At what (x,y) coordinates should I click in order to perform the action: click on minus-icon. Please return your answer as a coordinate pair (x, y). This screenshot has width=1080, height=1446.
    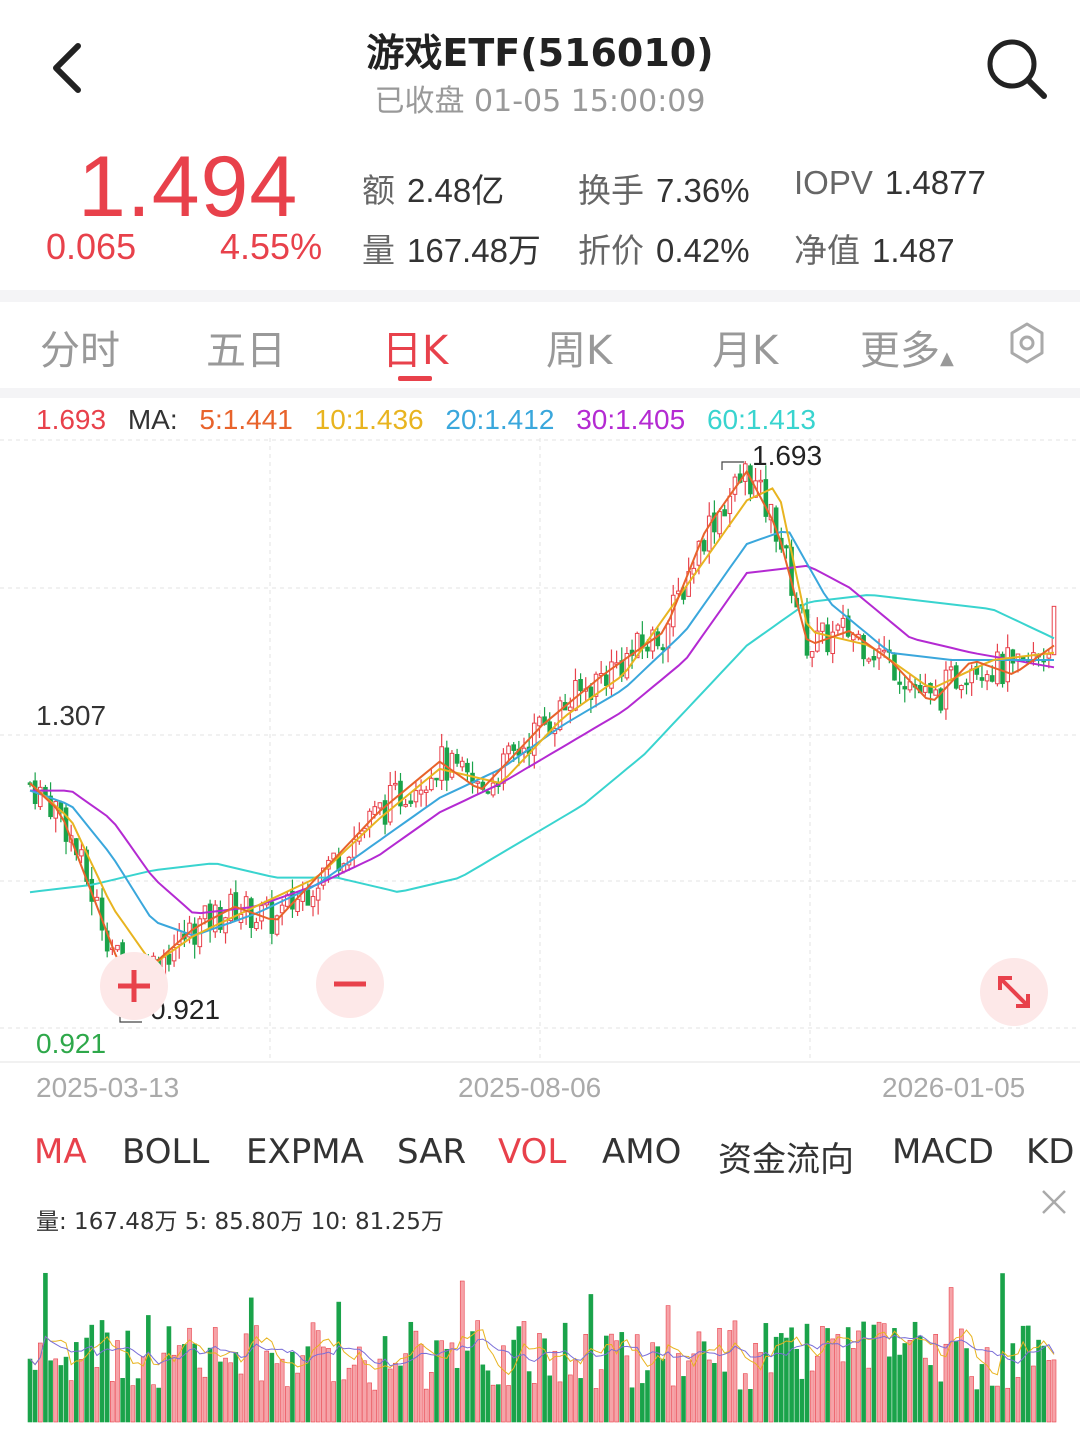
    Looking at the image, I should click on (350, 984).